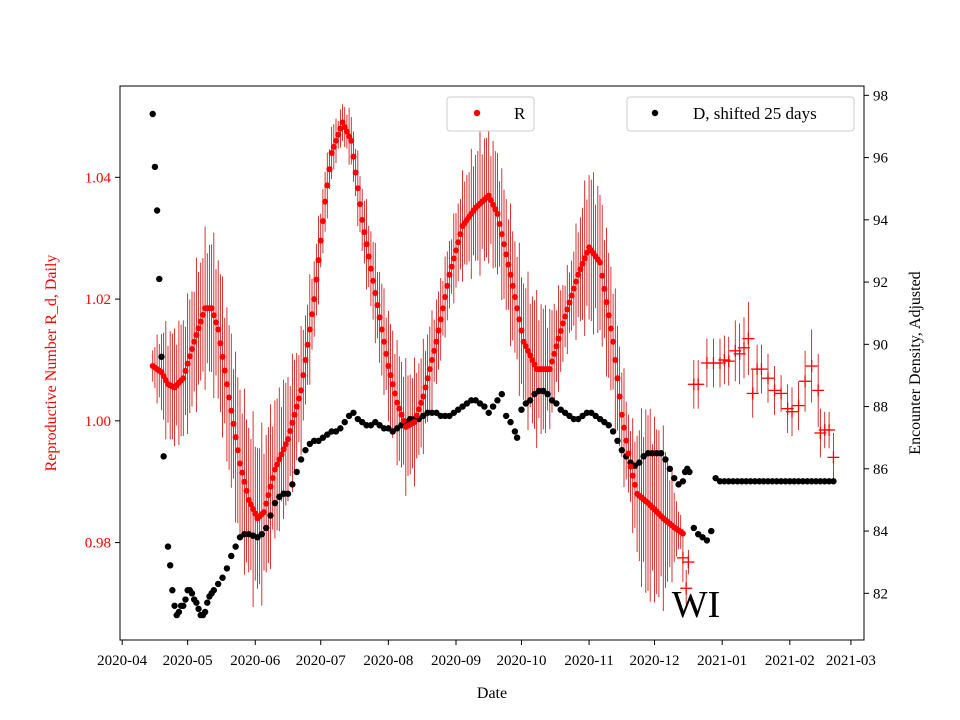 The image size is (960, 720). I want to click on legend-d: D, shifted 25 days, so click(740, 114).